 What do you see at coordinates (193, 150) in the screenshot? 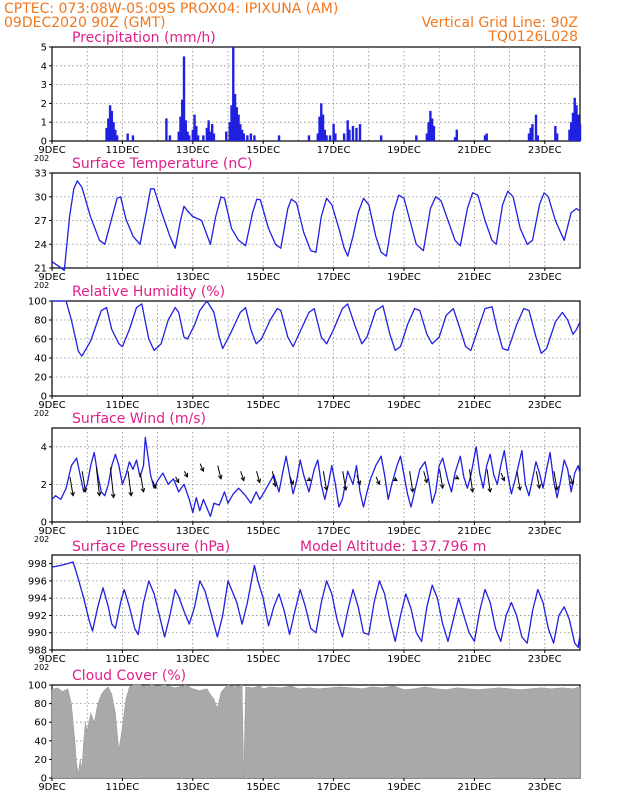
I see `precip-xtick-label: 13DEC` at bounding box center [193, 150].